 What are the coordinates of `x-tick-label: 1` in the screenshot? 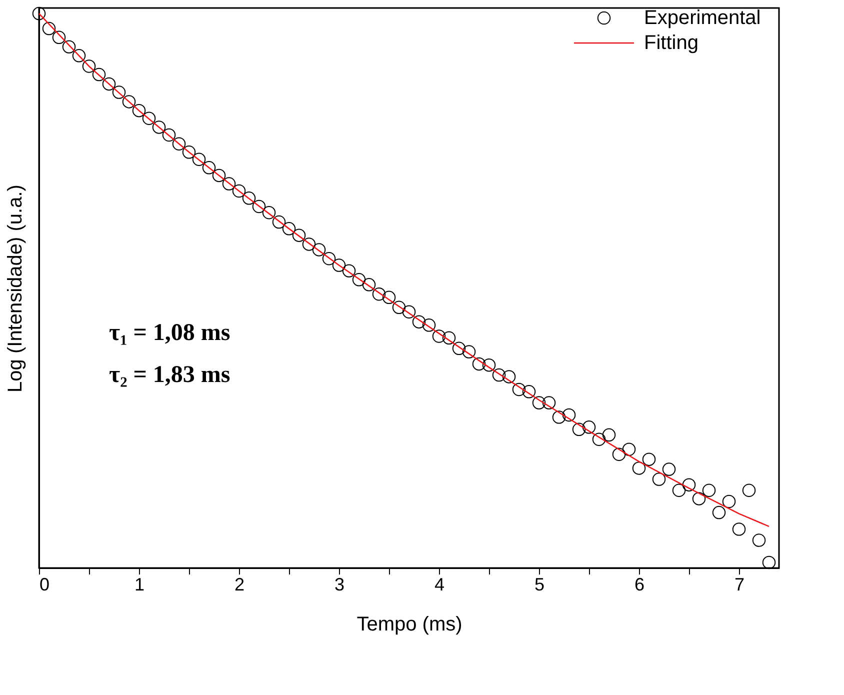 It's located at (139, 584).